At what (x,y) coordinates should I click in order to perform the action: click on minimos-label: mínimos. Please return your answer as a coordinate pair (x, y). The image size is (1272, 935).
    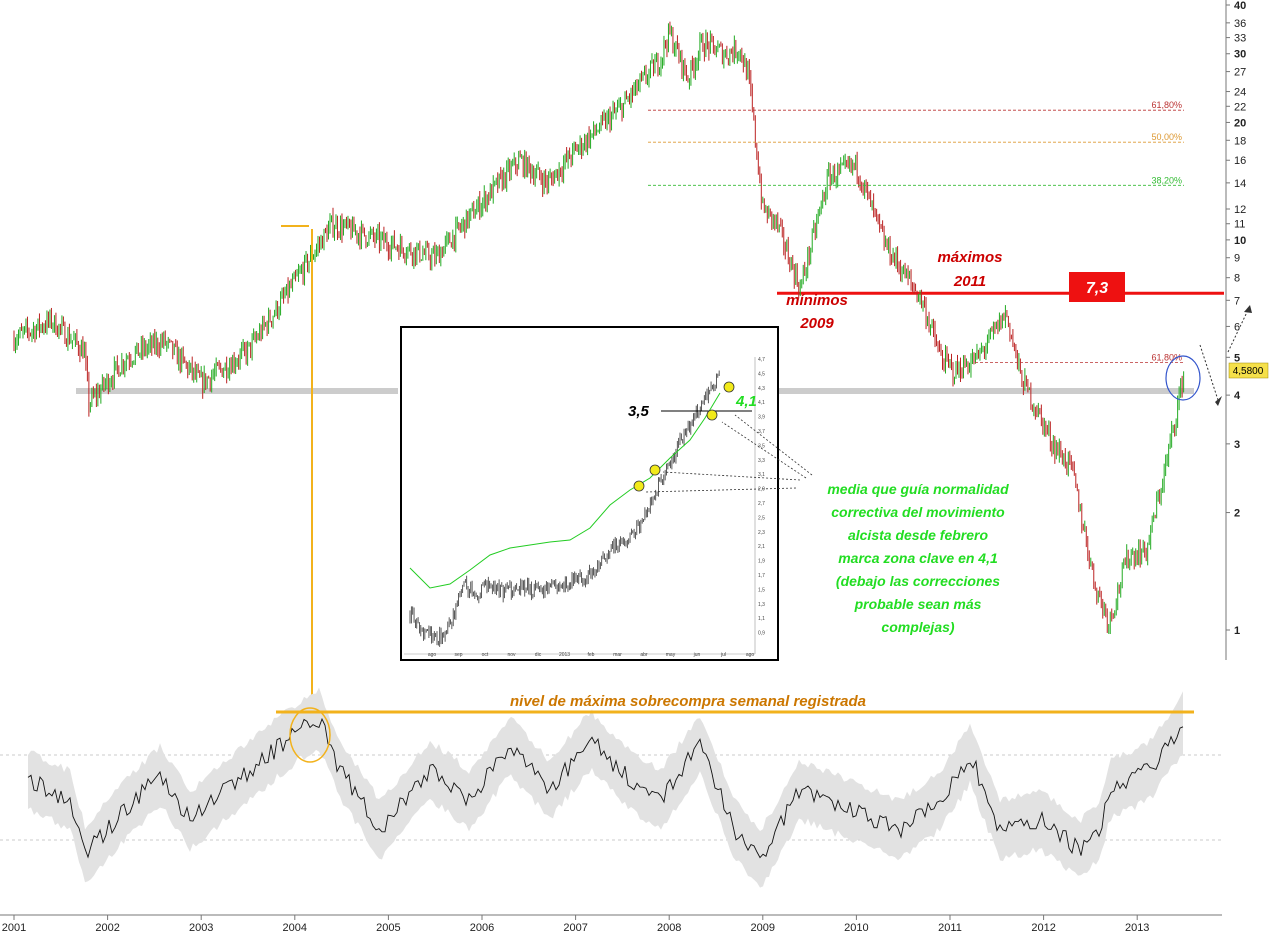
    Looking at the image, I should click on (817, 300).